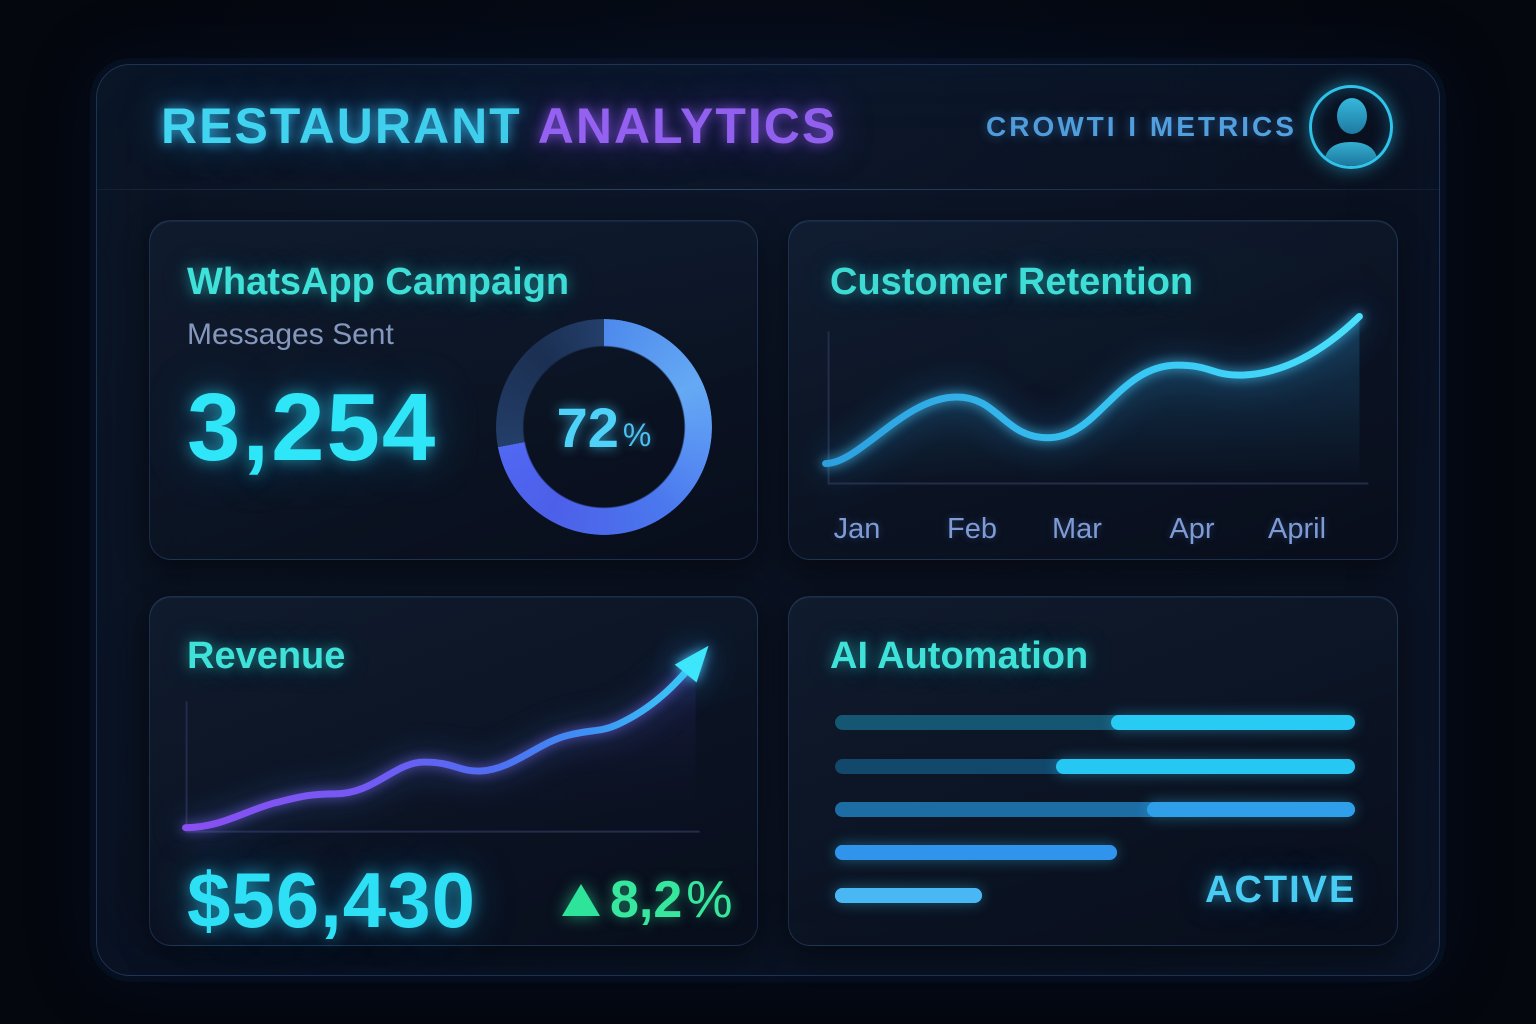  Describe the element at coordinates (290, 334) in the screenshot. I see `messages-sent-label: Messages Sent` at that location.